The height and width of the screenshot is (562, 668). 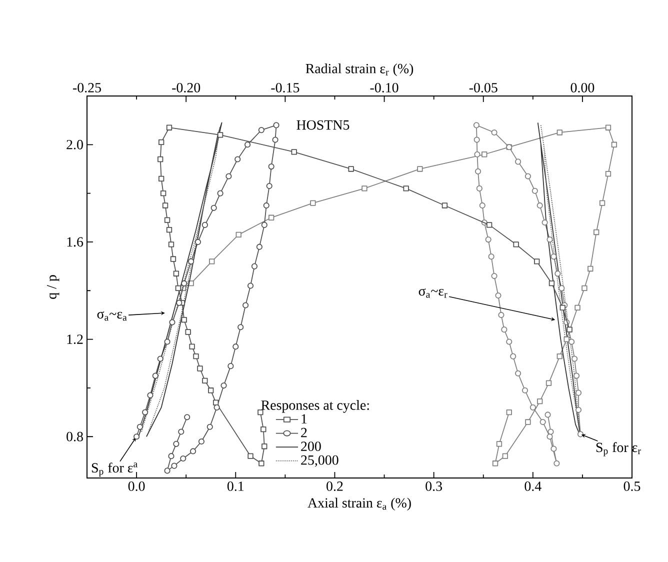 What do you see at coordinates (618, 449) in the screenshot?
I see `annotation: S$_{p}$ for ε$_{r}$` at bounding box center [618, 449].